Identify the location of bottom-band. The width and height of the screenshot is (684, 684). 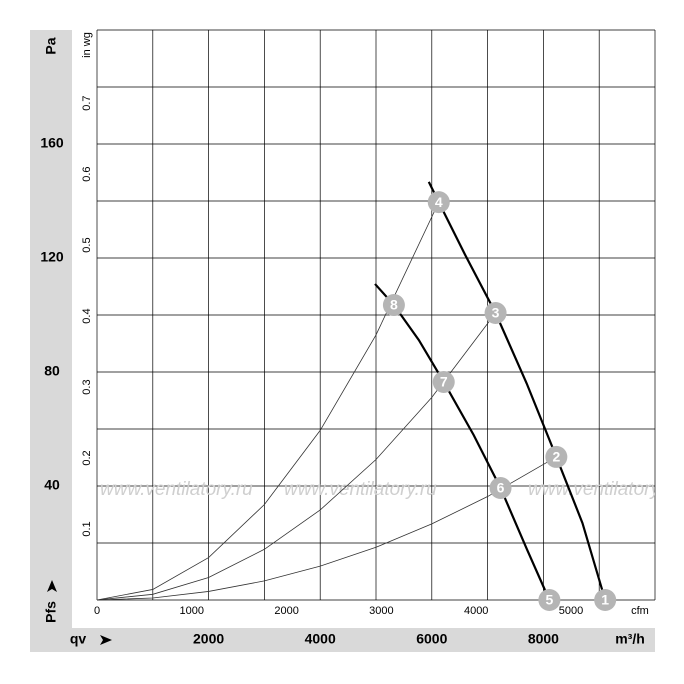
(342, 640).